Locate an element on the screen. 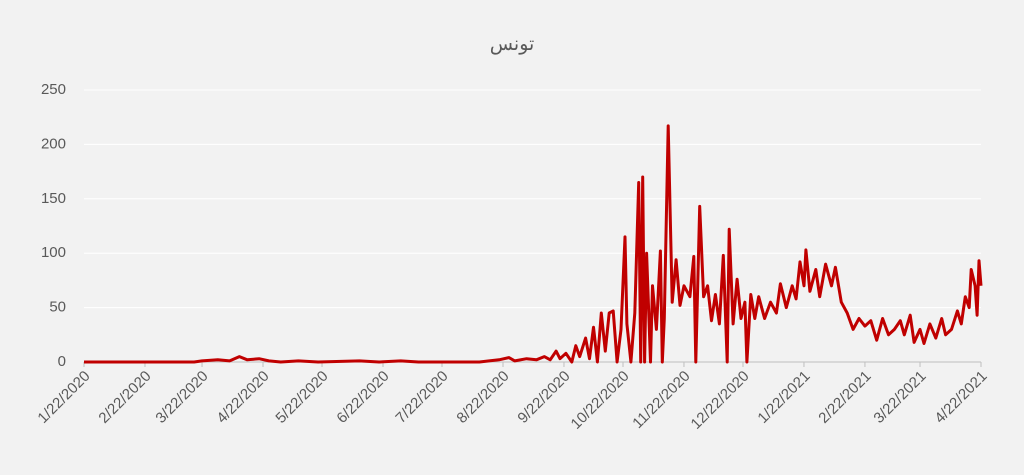  x-tick-label: 4/22/2021 is located at coordinates (960, 397).